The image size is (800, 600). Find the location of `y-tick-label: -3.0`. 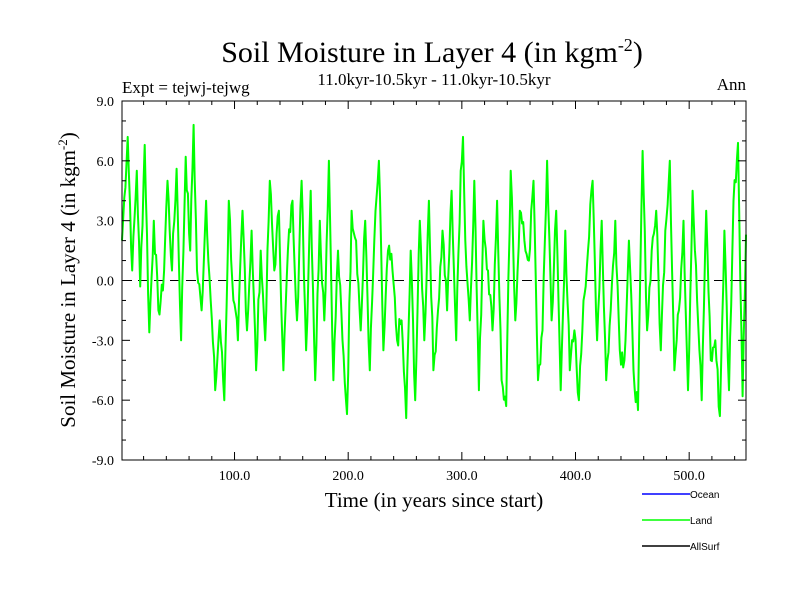

y-tick-label: -3.0 is located at coordinates (103, 341).